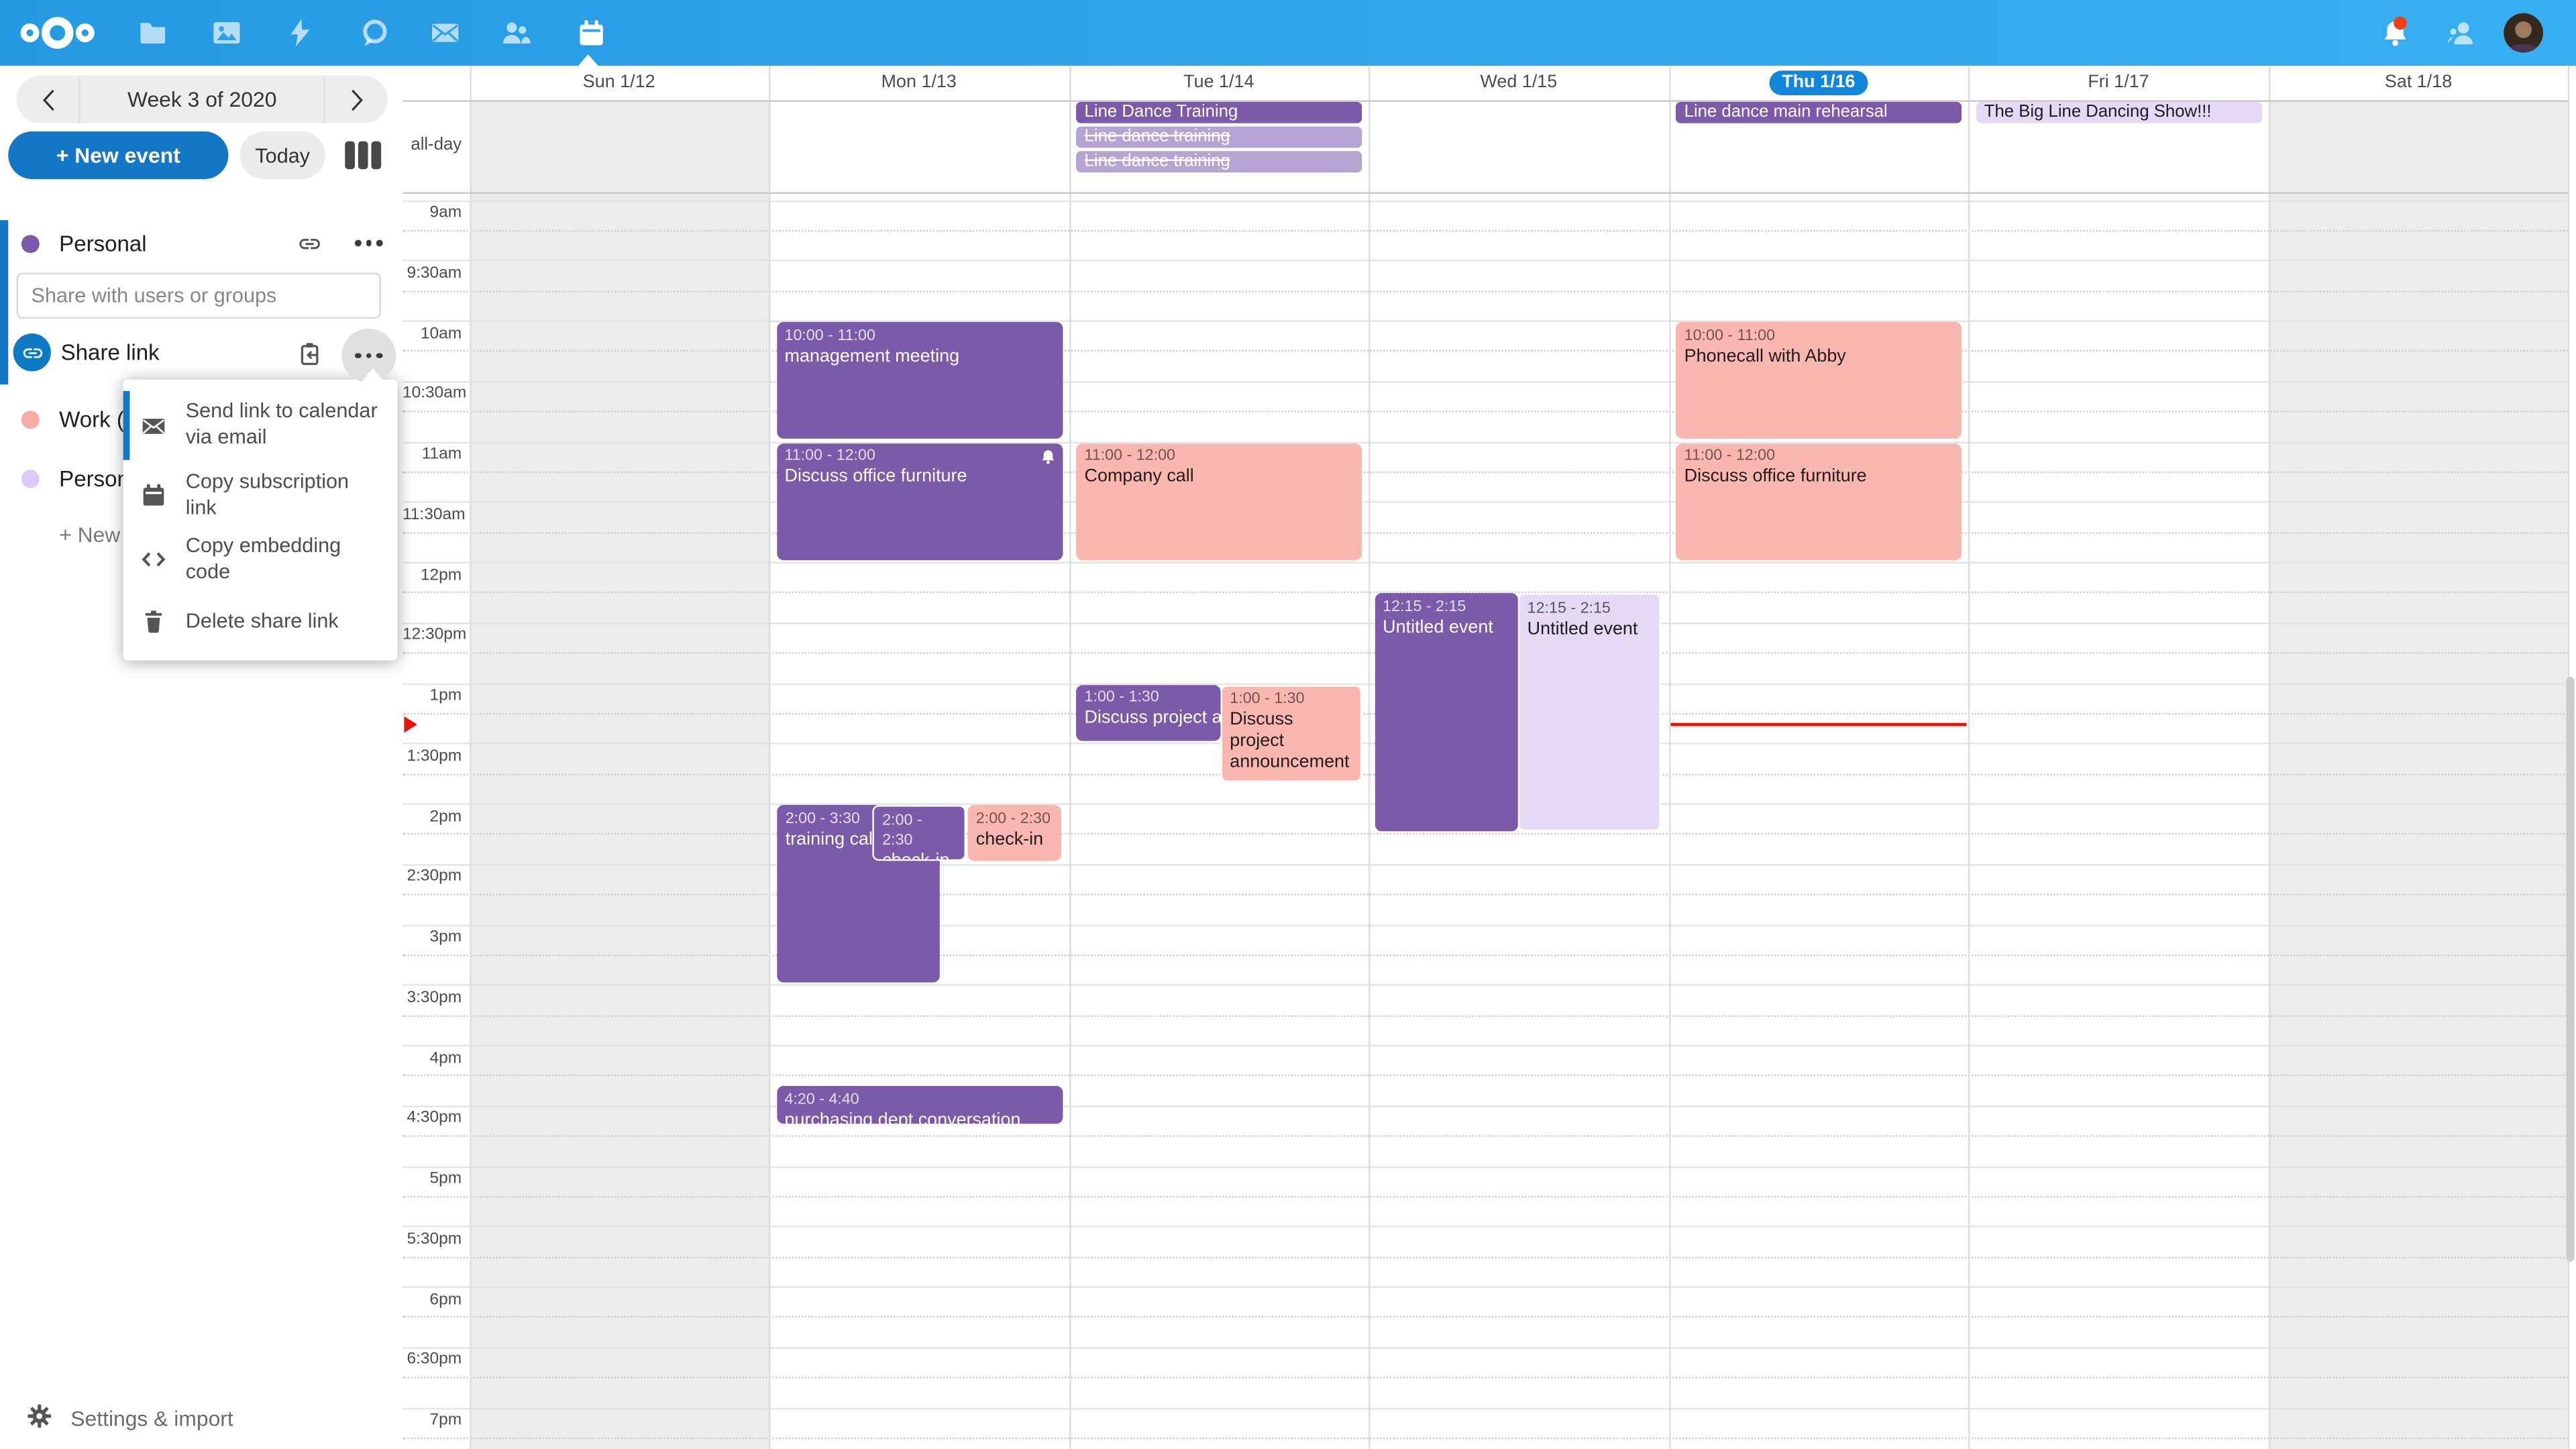 This screenshot has height=1449, width=2576. Describe the element at coordinates (1047, 455) in the screenshot. I see `alarm-bell-icon` at that location.